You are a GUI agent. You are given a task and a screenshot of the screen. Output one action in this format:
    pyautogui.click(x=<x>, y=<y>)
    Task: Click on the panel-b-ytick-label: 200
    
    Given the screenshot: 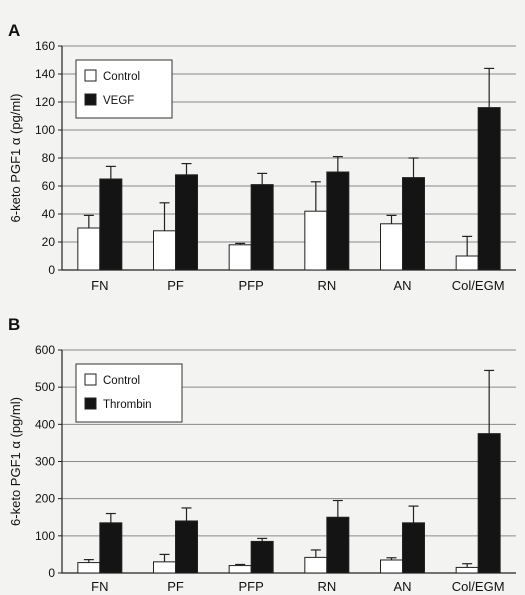 What is the action you would take?
    pyautogui.click(x=45, y=499)
    